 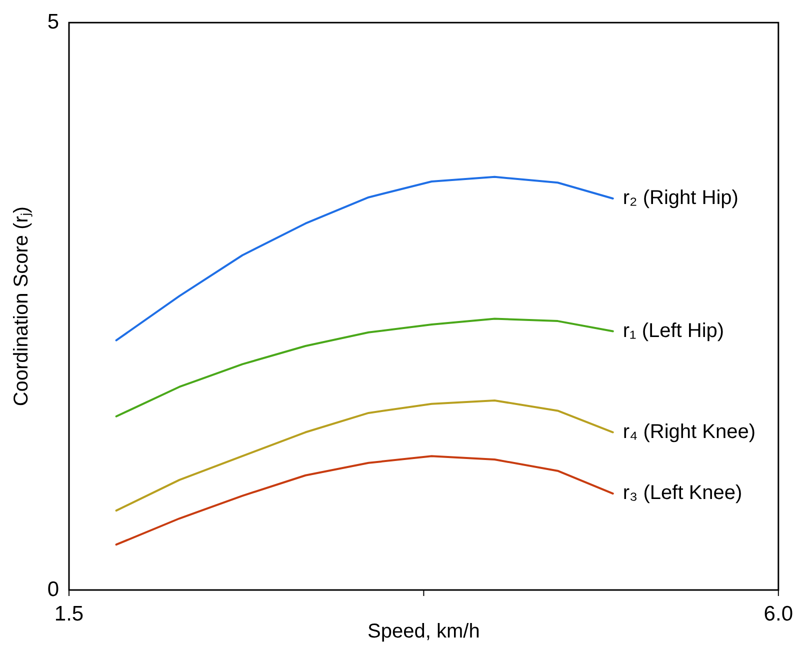 What do you see at coordinates (779, 614) in the screenshot?
I see `x-tick-label: 6.0` at bounding box center [779, 614].